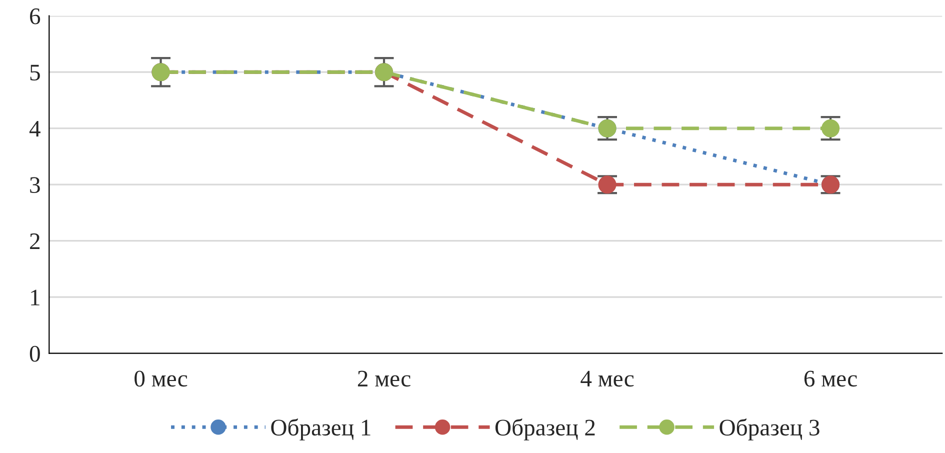 The width and height of the screenshot is (945, 453). What do you see at coordinates (384, 378) in the screenshot?
I see `x-tick-label: 2 мес` at bounding box center [384, 378].